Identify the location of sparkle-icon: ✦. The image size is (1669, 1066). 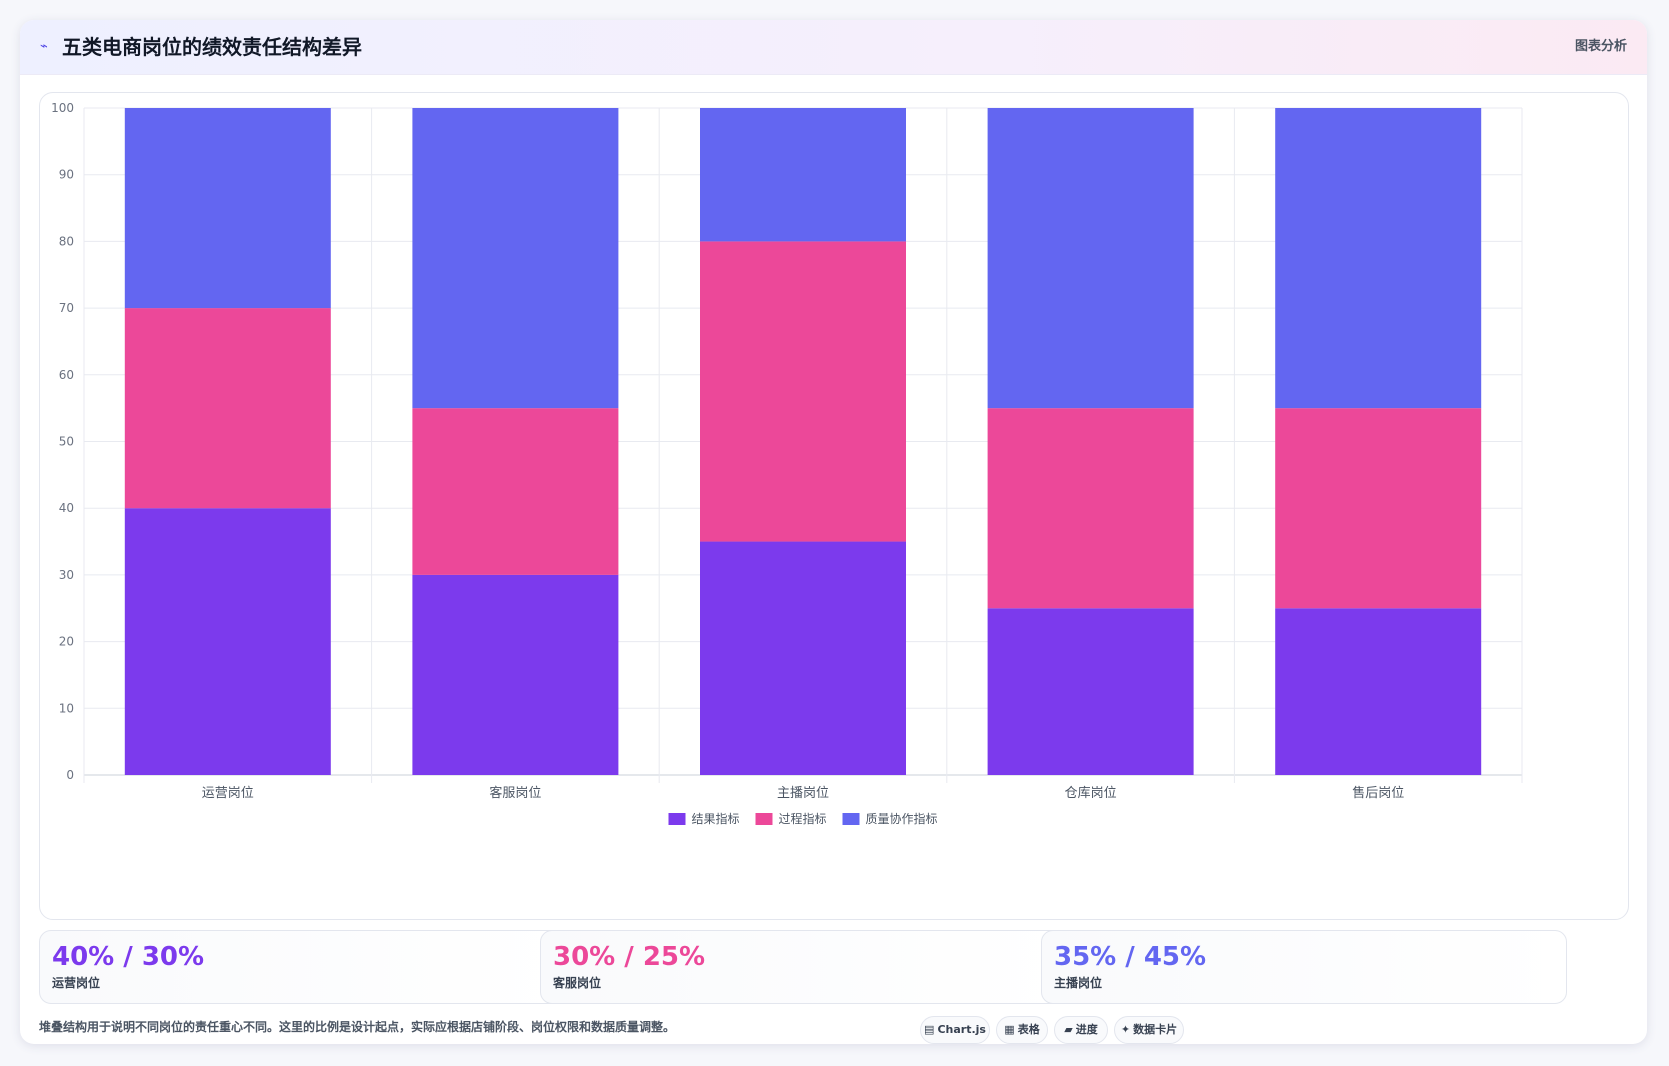
(1125, 1029).